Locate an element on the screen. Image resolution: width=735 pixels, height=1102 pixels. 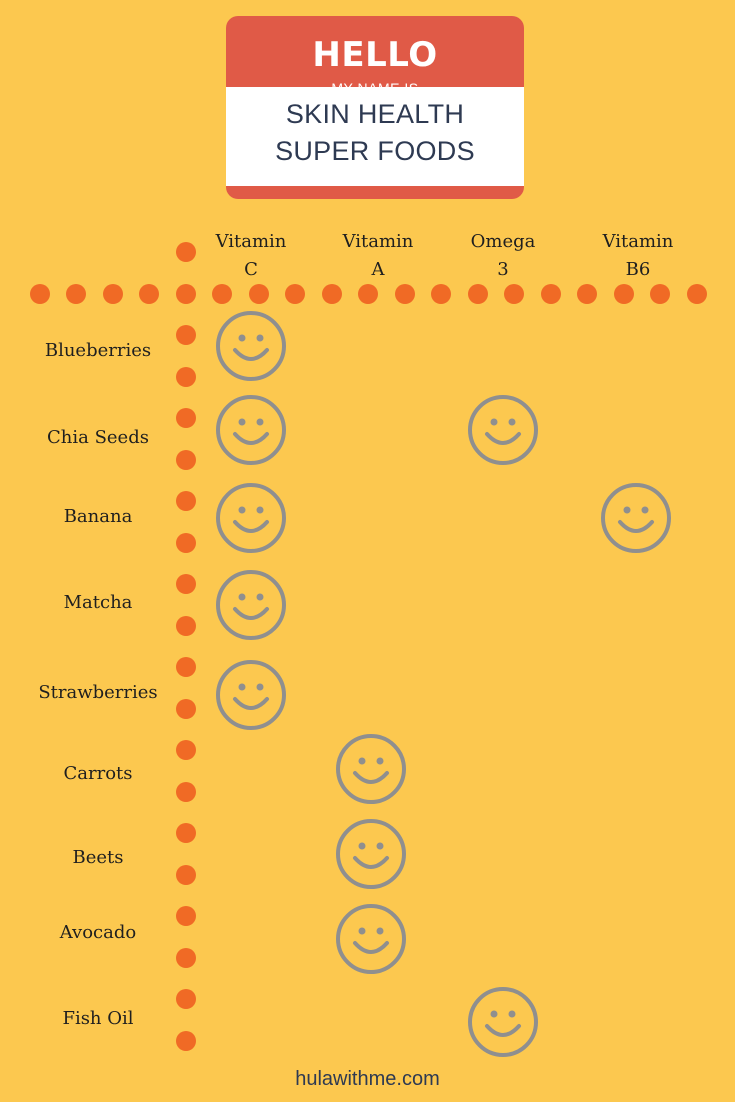
name-tag-hello: HELLO is located at coordinates (375, 55).